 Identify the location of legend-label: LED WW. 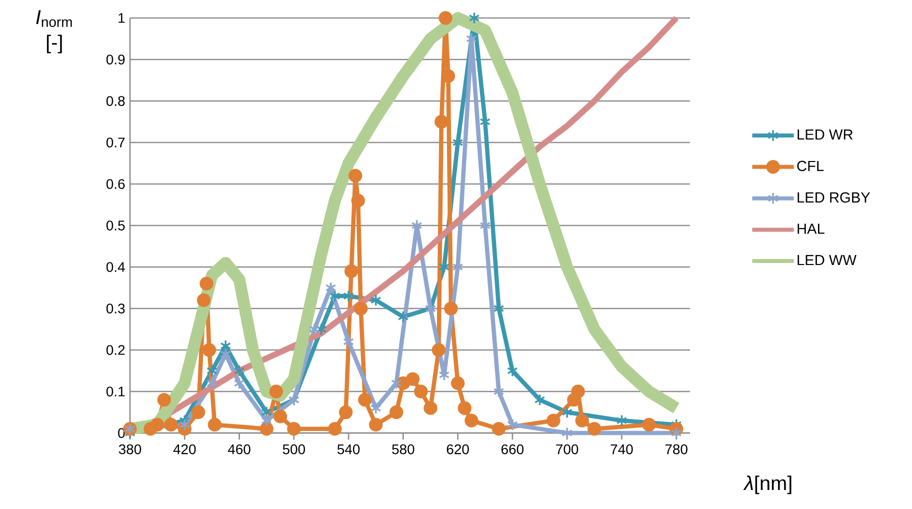
(827, 260).